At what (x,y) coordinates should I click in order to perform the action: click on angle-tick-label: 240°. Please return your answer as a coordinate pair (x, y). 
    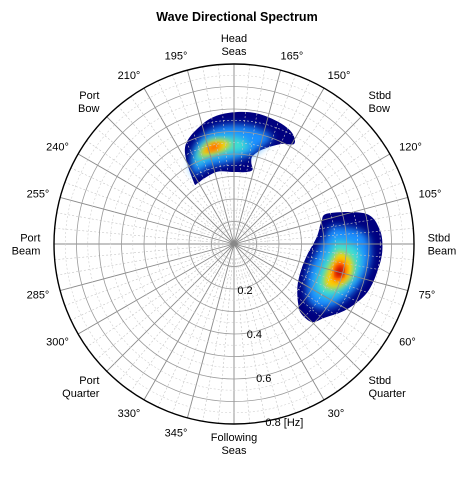
    Looking at the image, I should click on (57, 147).